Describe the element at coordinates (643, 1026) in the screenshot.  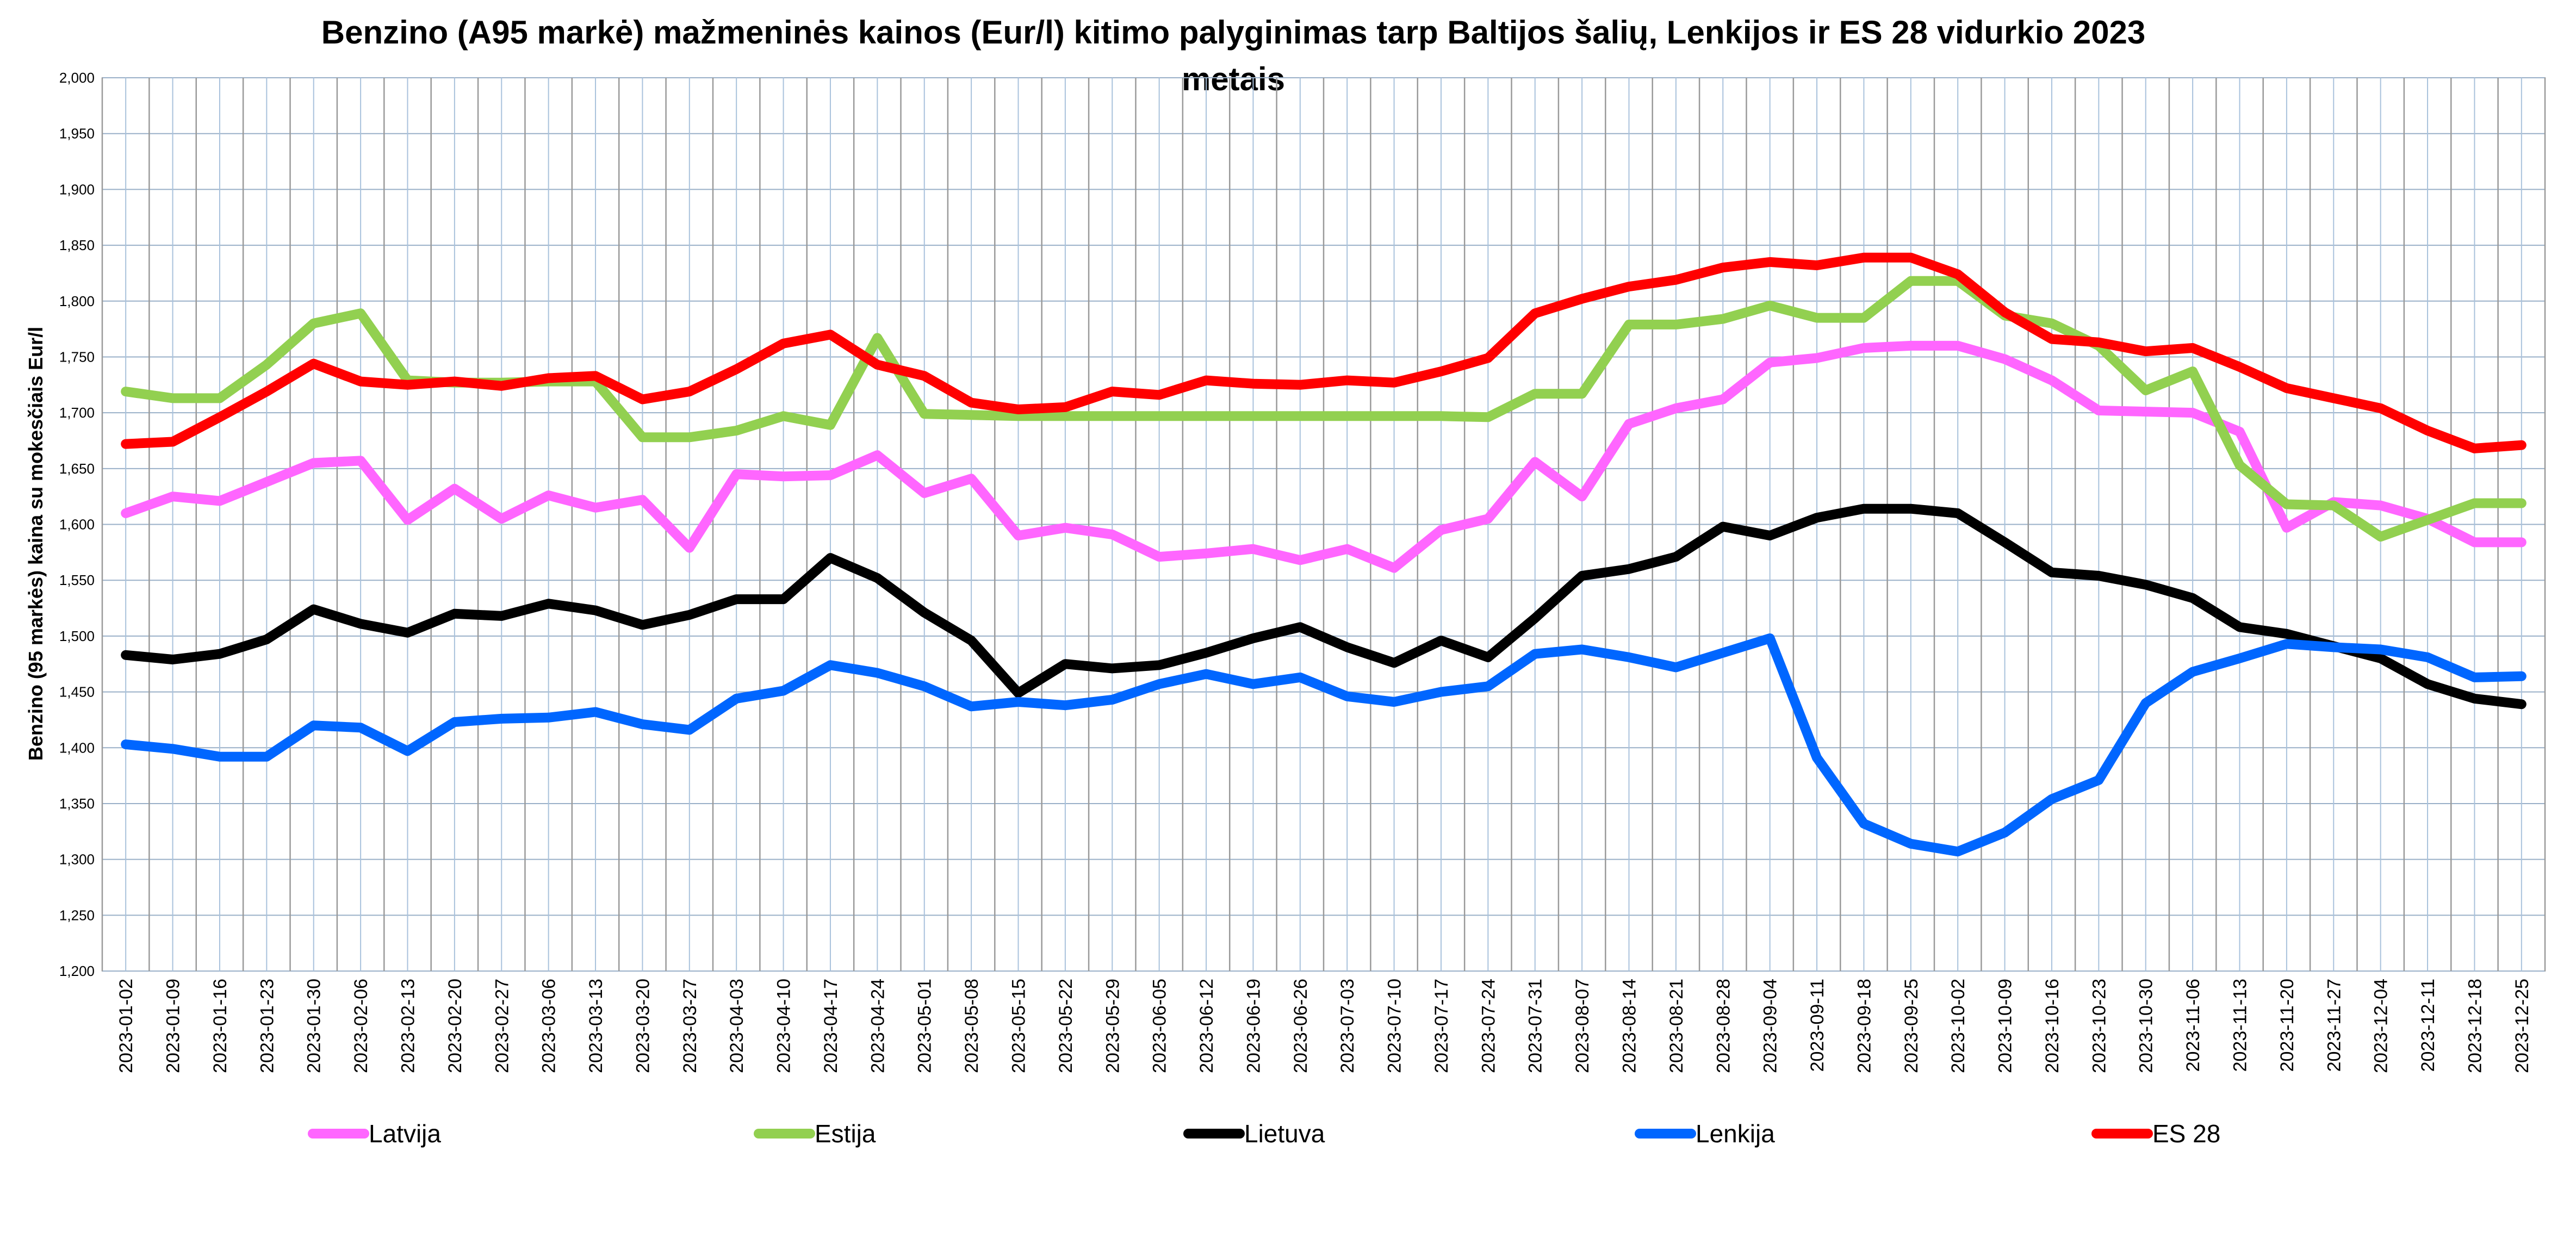
I see `x-tick-label: 2023-03-20` at that location.